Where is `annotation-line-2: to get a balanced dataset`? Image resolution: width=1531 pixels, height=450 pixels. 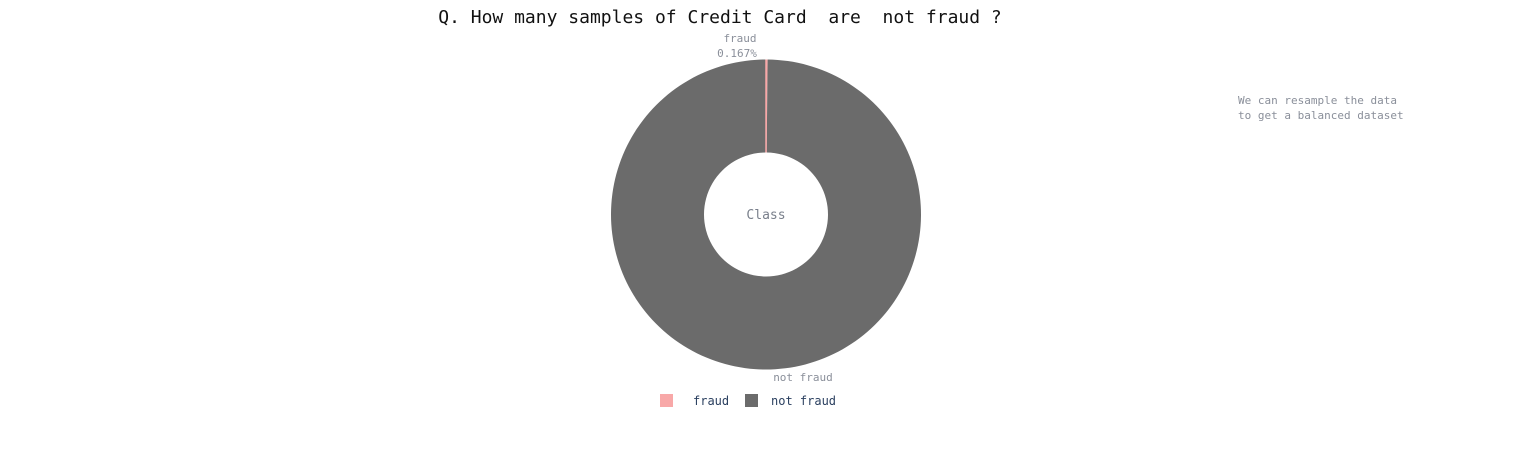 annotation-line-2: to get a balanced dataset is located at coordinates (1321, 115).